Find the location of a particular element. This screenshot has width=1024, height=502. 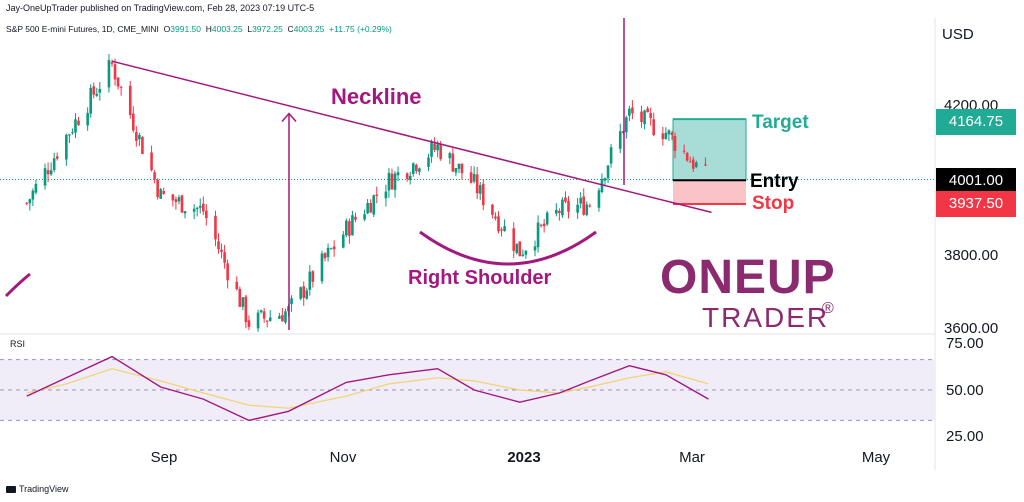

time-label-nov: Nov is located at coordinates (343, 457).